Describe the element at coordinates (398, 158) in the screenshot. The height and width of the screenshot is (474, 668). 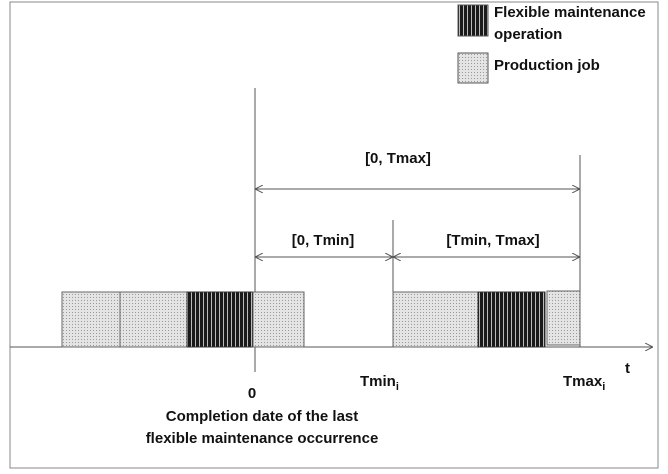
I see `interval-label: [0, Tmax]` at that location.